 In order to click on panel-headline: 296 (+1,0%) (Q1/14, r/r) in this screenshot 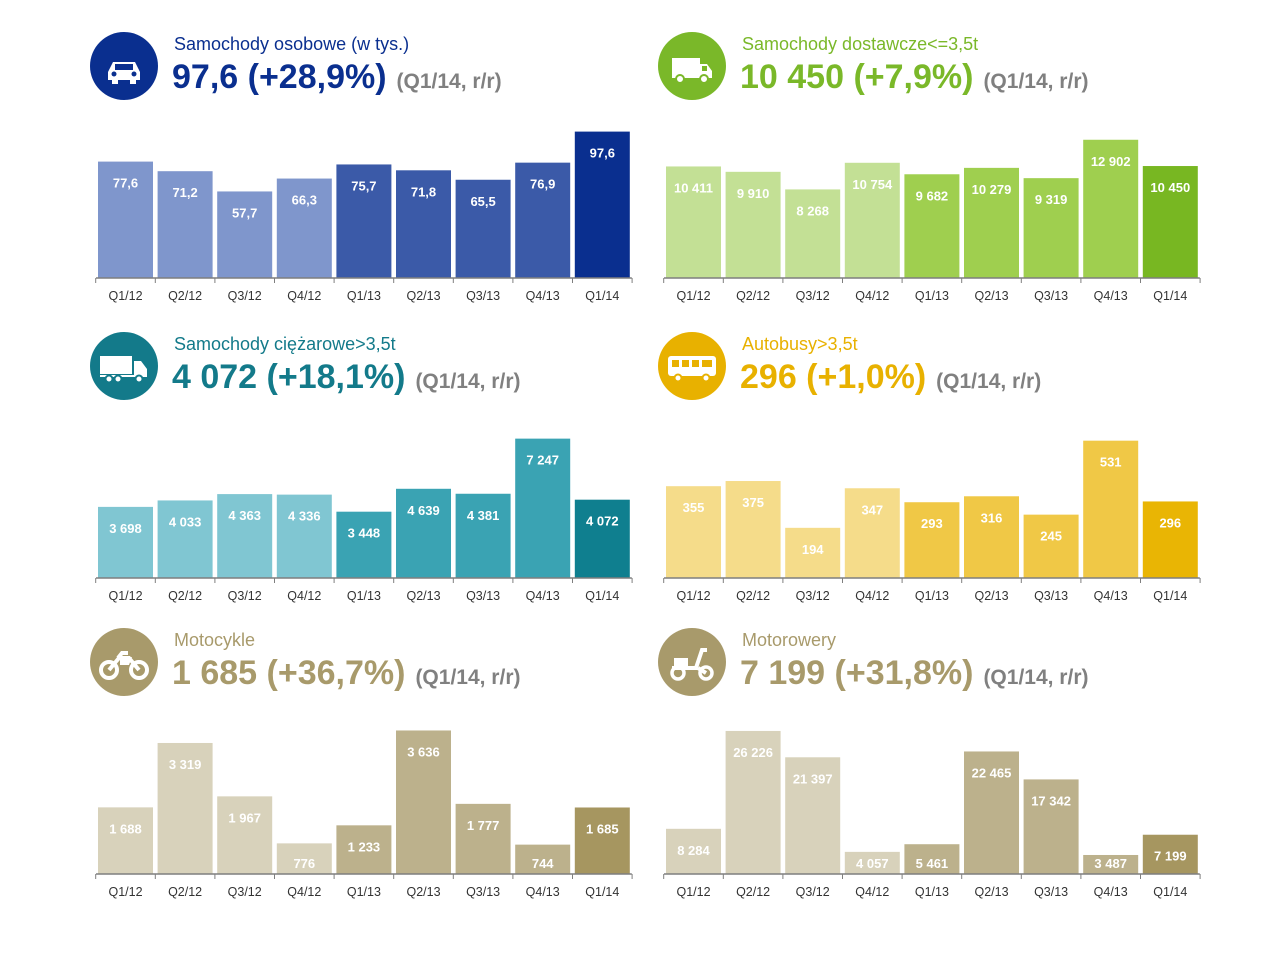, I will do `click(890, 377)`.